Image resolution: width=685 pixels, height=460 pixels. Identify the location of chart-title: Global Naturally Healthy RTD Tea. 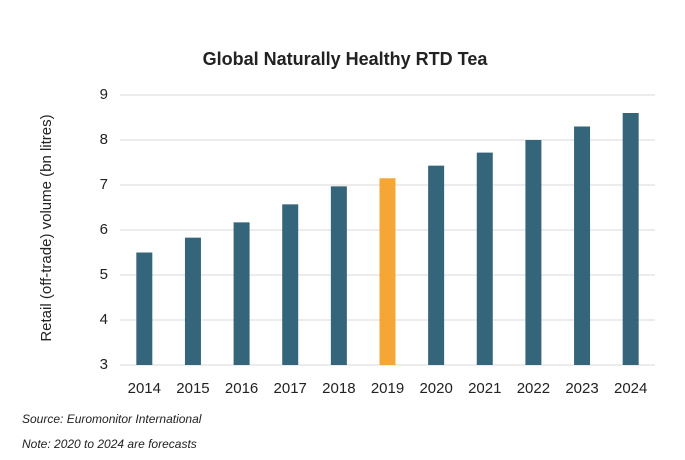
(346, 59).